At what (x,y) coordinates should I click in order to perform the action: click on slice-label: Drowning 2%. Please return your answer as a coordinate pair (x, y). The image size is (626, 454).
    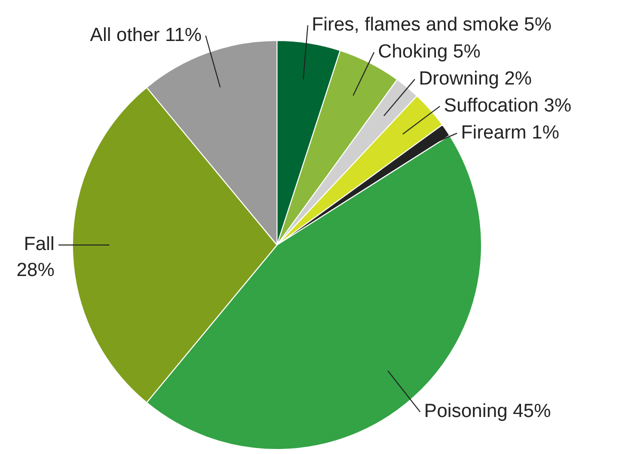
    Looking at the image, I should click on (475, 79).